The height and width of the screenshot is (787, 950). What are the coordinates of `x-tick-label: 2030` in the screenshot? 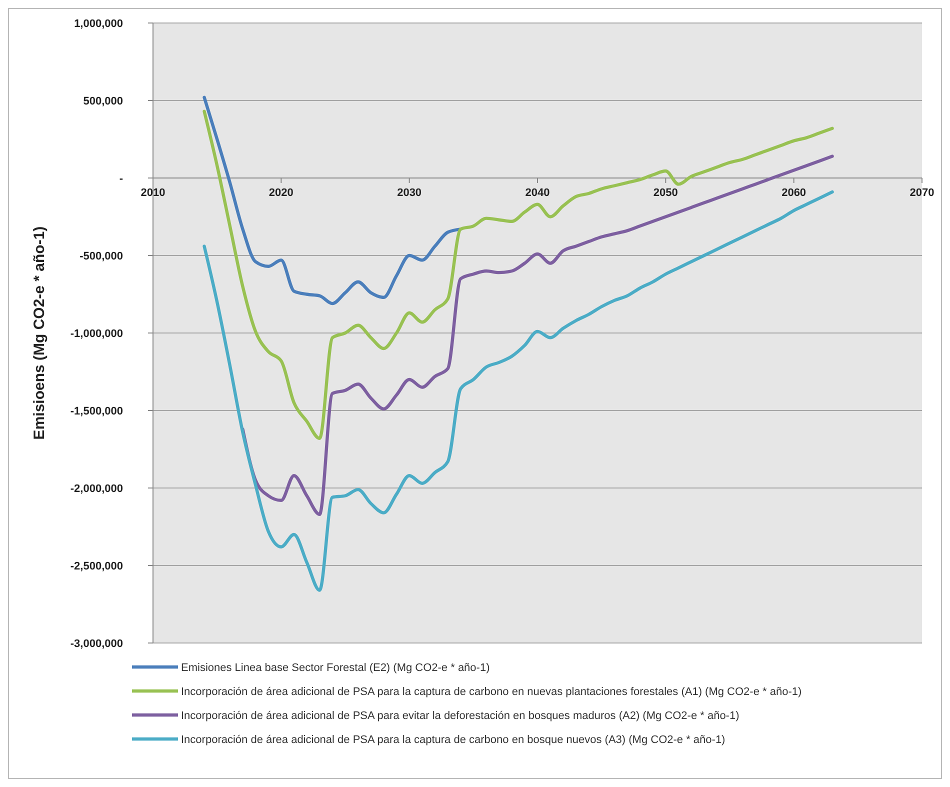 It's located at (409, 193).